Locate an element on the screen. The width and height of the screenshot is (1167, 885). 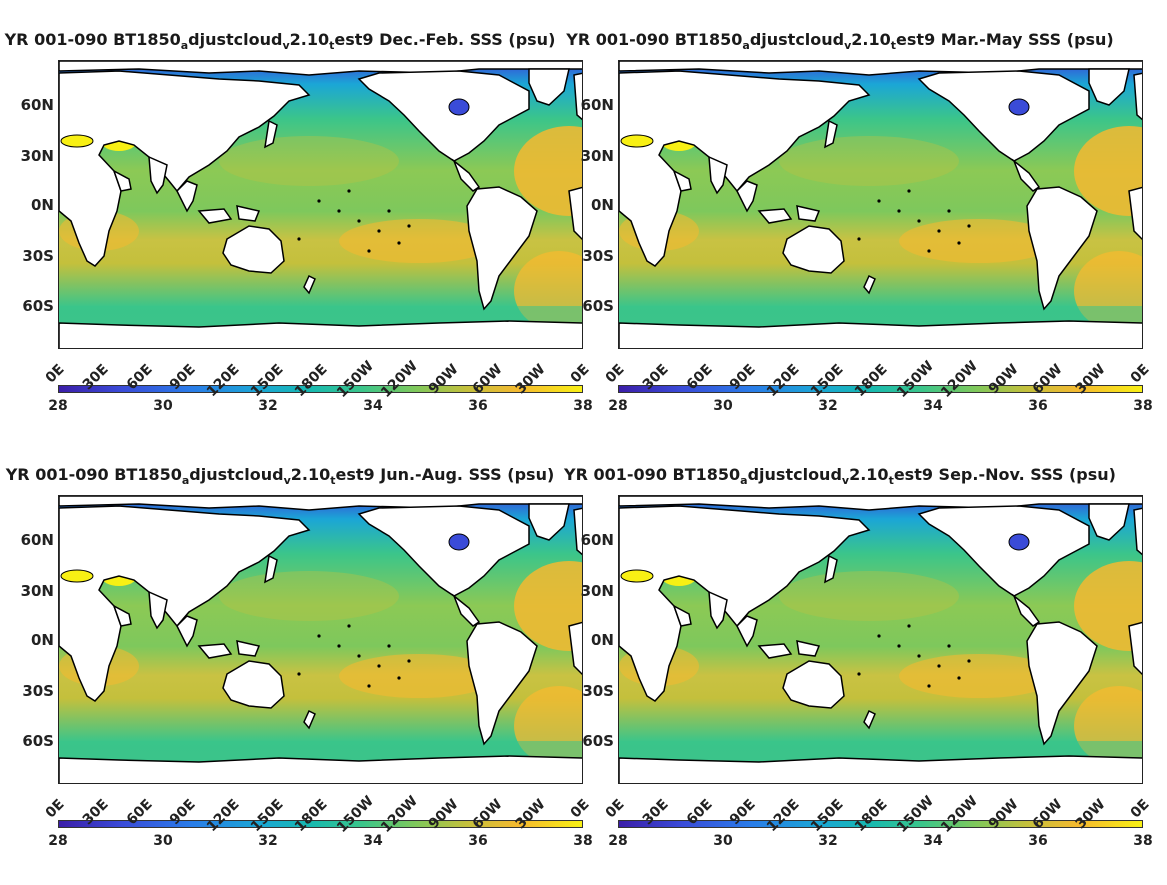
title-text: est9 Dec.-Feb. SSS (psu) is located at coordinates (445, 39).